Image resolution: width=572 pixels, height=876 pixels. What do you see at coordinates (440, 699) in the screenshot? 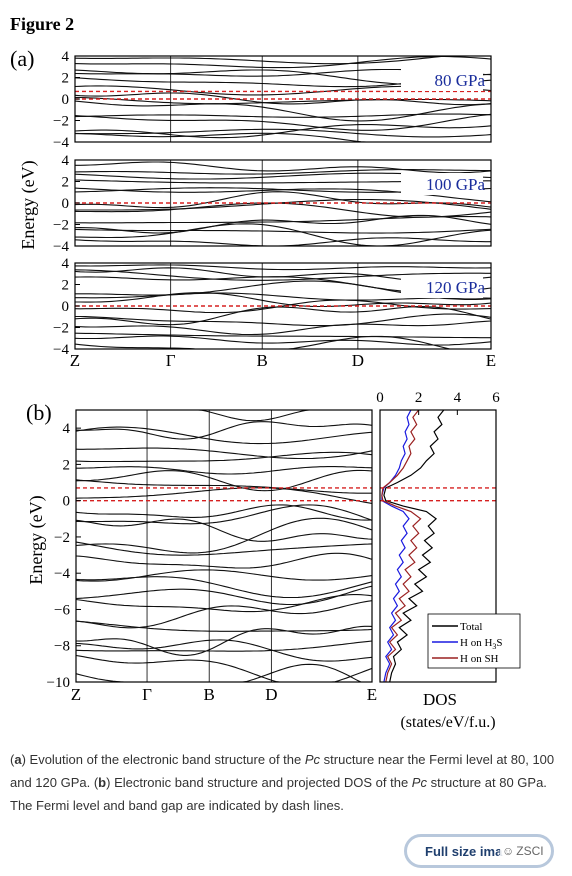
I see `dos-axis-label: DOS` at bounding box center [440, 699].